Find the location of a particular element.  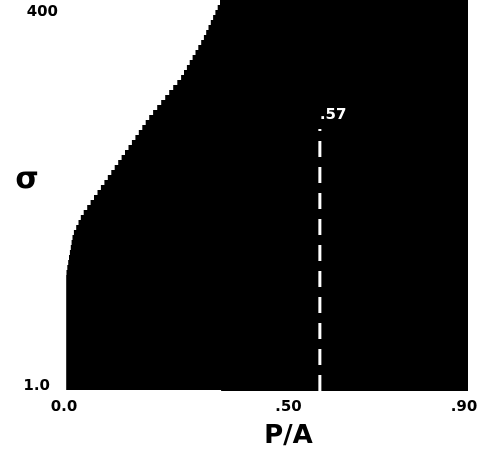

threshold-label: .57 is located at coordinates (333, 114).